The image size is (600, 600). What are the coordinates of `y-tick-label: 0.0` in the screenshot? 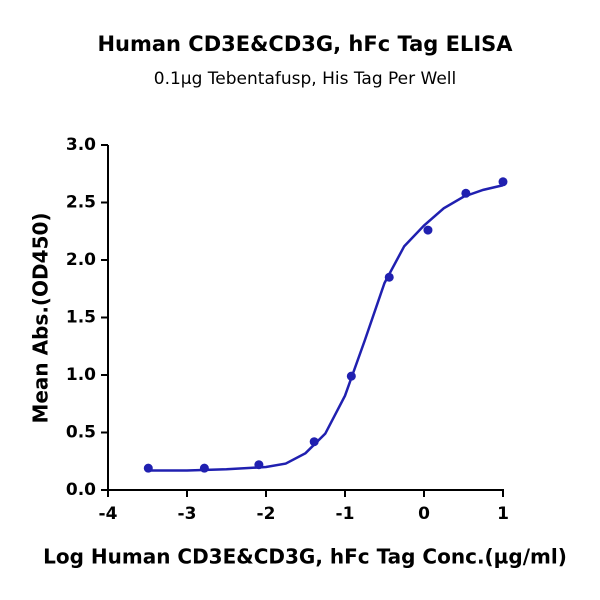 It's located at (81, 490).